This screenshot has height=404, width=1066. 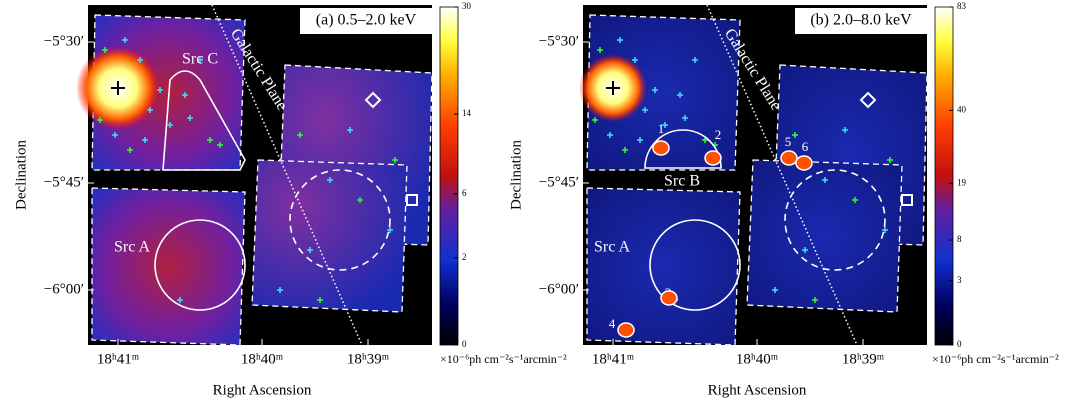 I want to click on annotation: 5, so click(x=788, y=141).